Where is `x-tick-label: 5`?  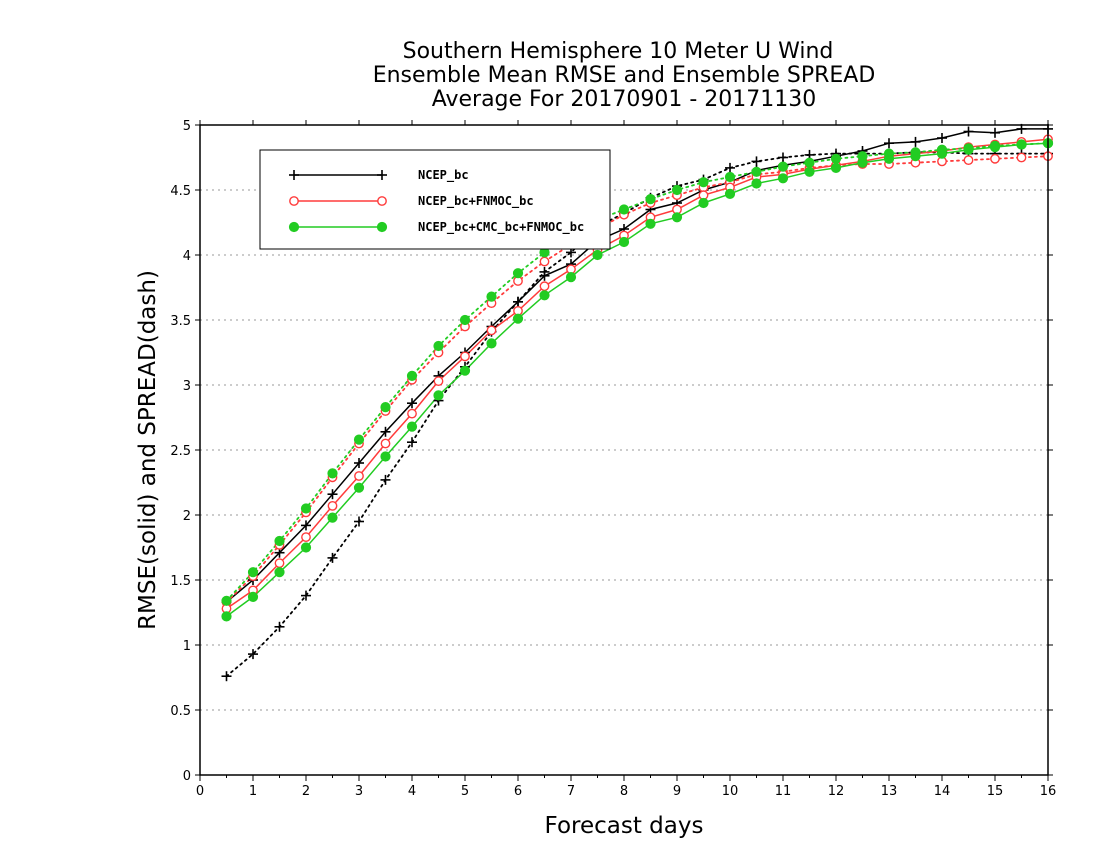
x-tick-label: 5 is located at coordinates (465, 791).